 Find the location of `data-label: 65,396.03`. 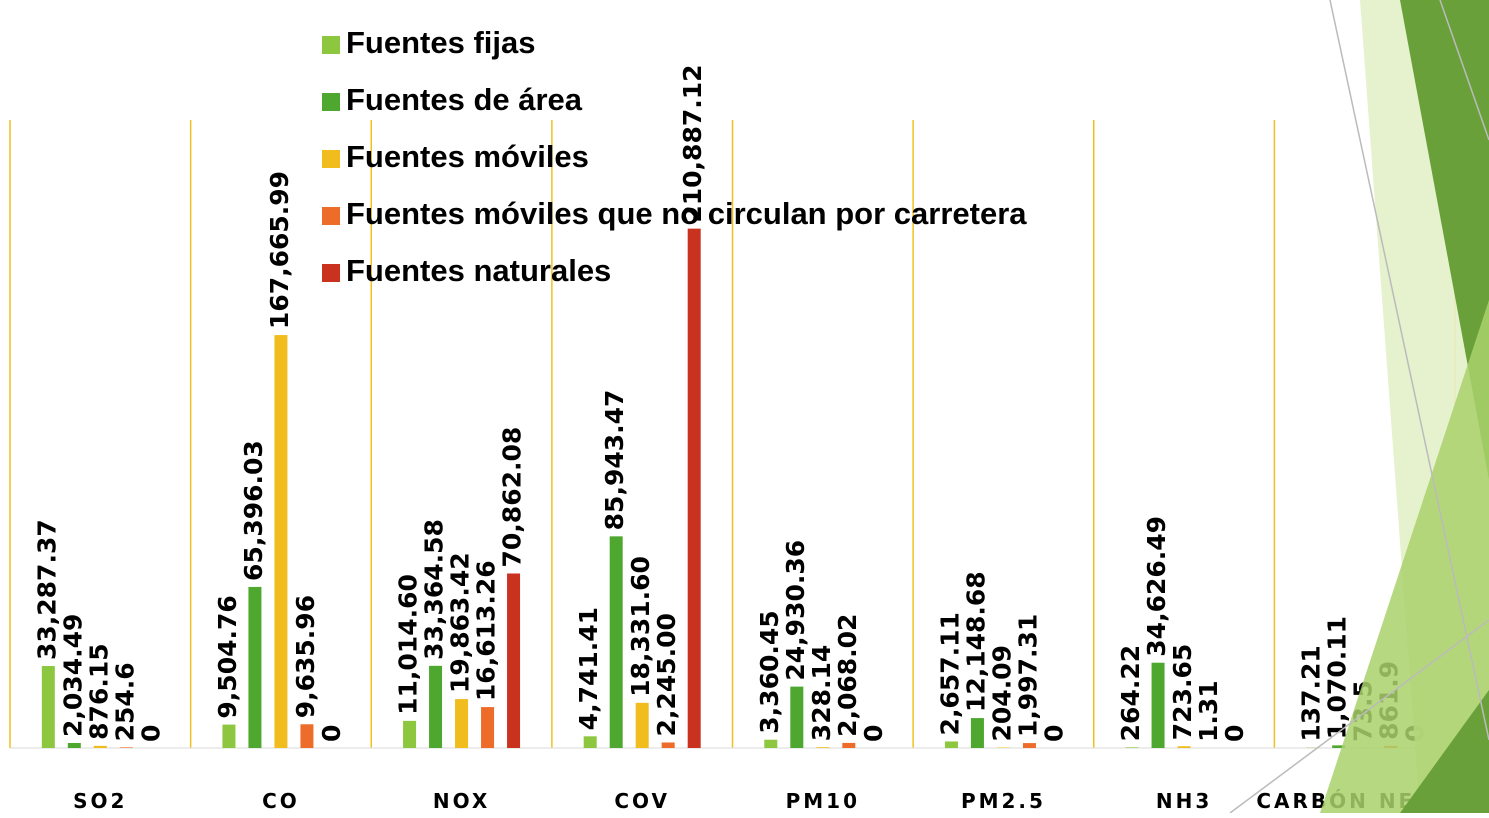

data-label: 65,396.03 is located at coordinates (253, 510).